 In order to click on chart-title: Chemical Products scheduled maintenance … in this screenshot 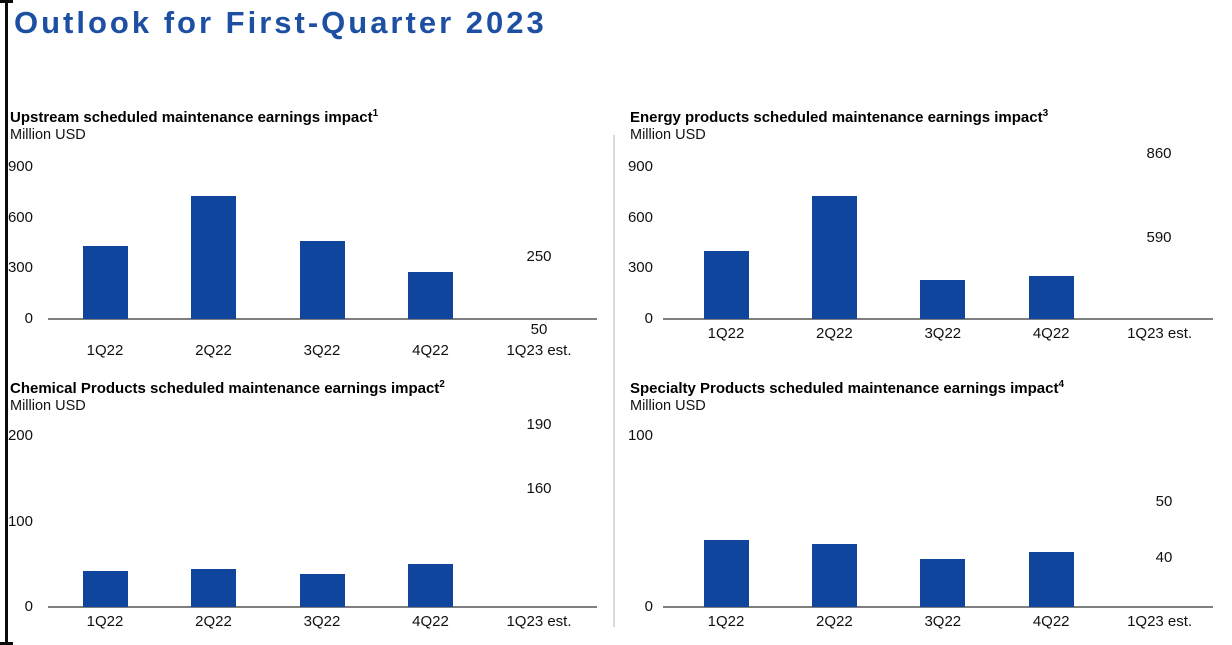, I will do `click(227, 387)`.